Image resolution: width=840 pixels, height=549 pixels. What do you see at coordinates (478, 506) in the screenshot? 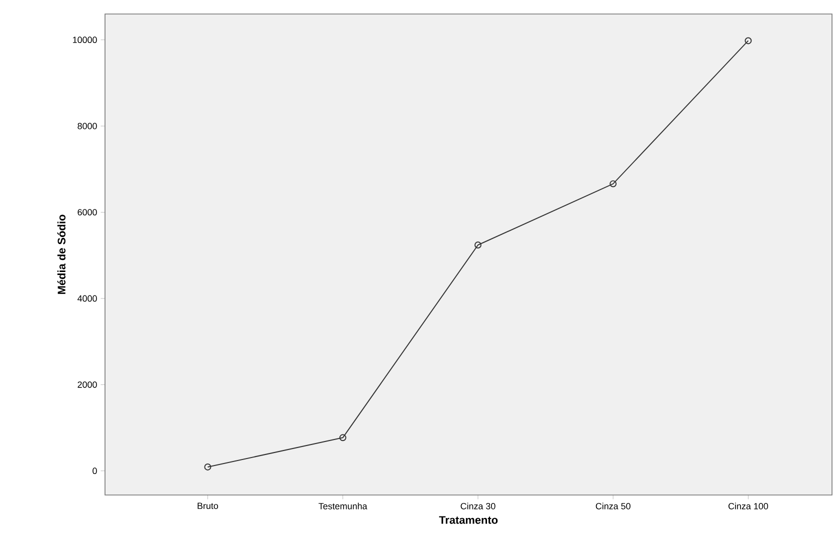
I see `x-tick-label: Cinza 30` at bounding box center [478, 506].